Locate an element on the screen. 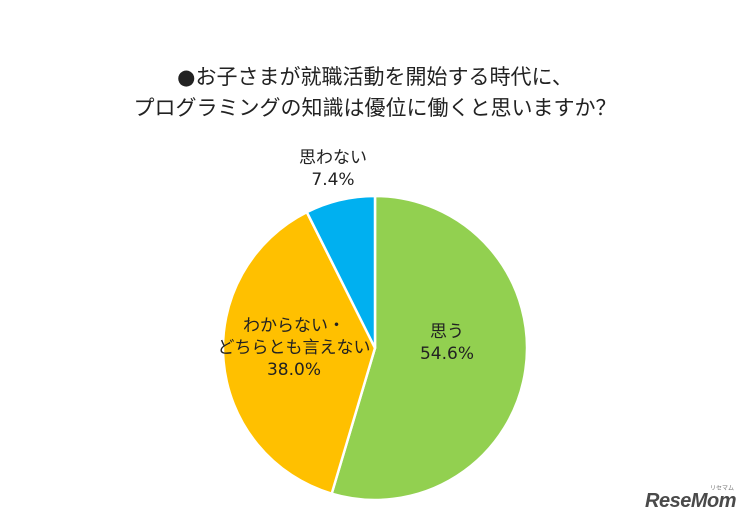 This screenshot has width=750, height=525. label-wakaranai-text: わからない・ is located at coordinates (294, 326).